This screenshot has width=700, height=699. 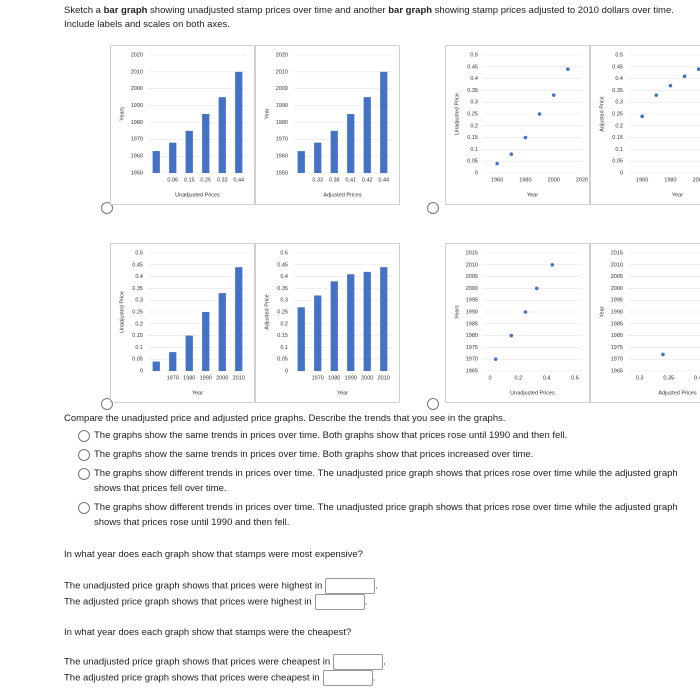 I want to click on y-tick-label: 2015, so click(x=617, y=253).